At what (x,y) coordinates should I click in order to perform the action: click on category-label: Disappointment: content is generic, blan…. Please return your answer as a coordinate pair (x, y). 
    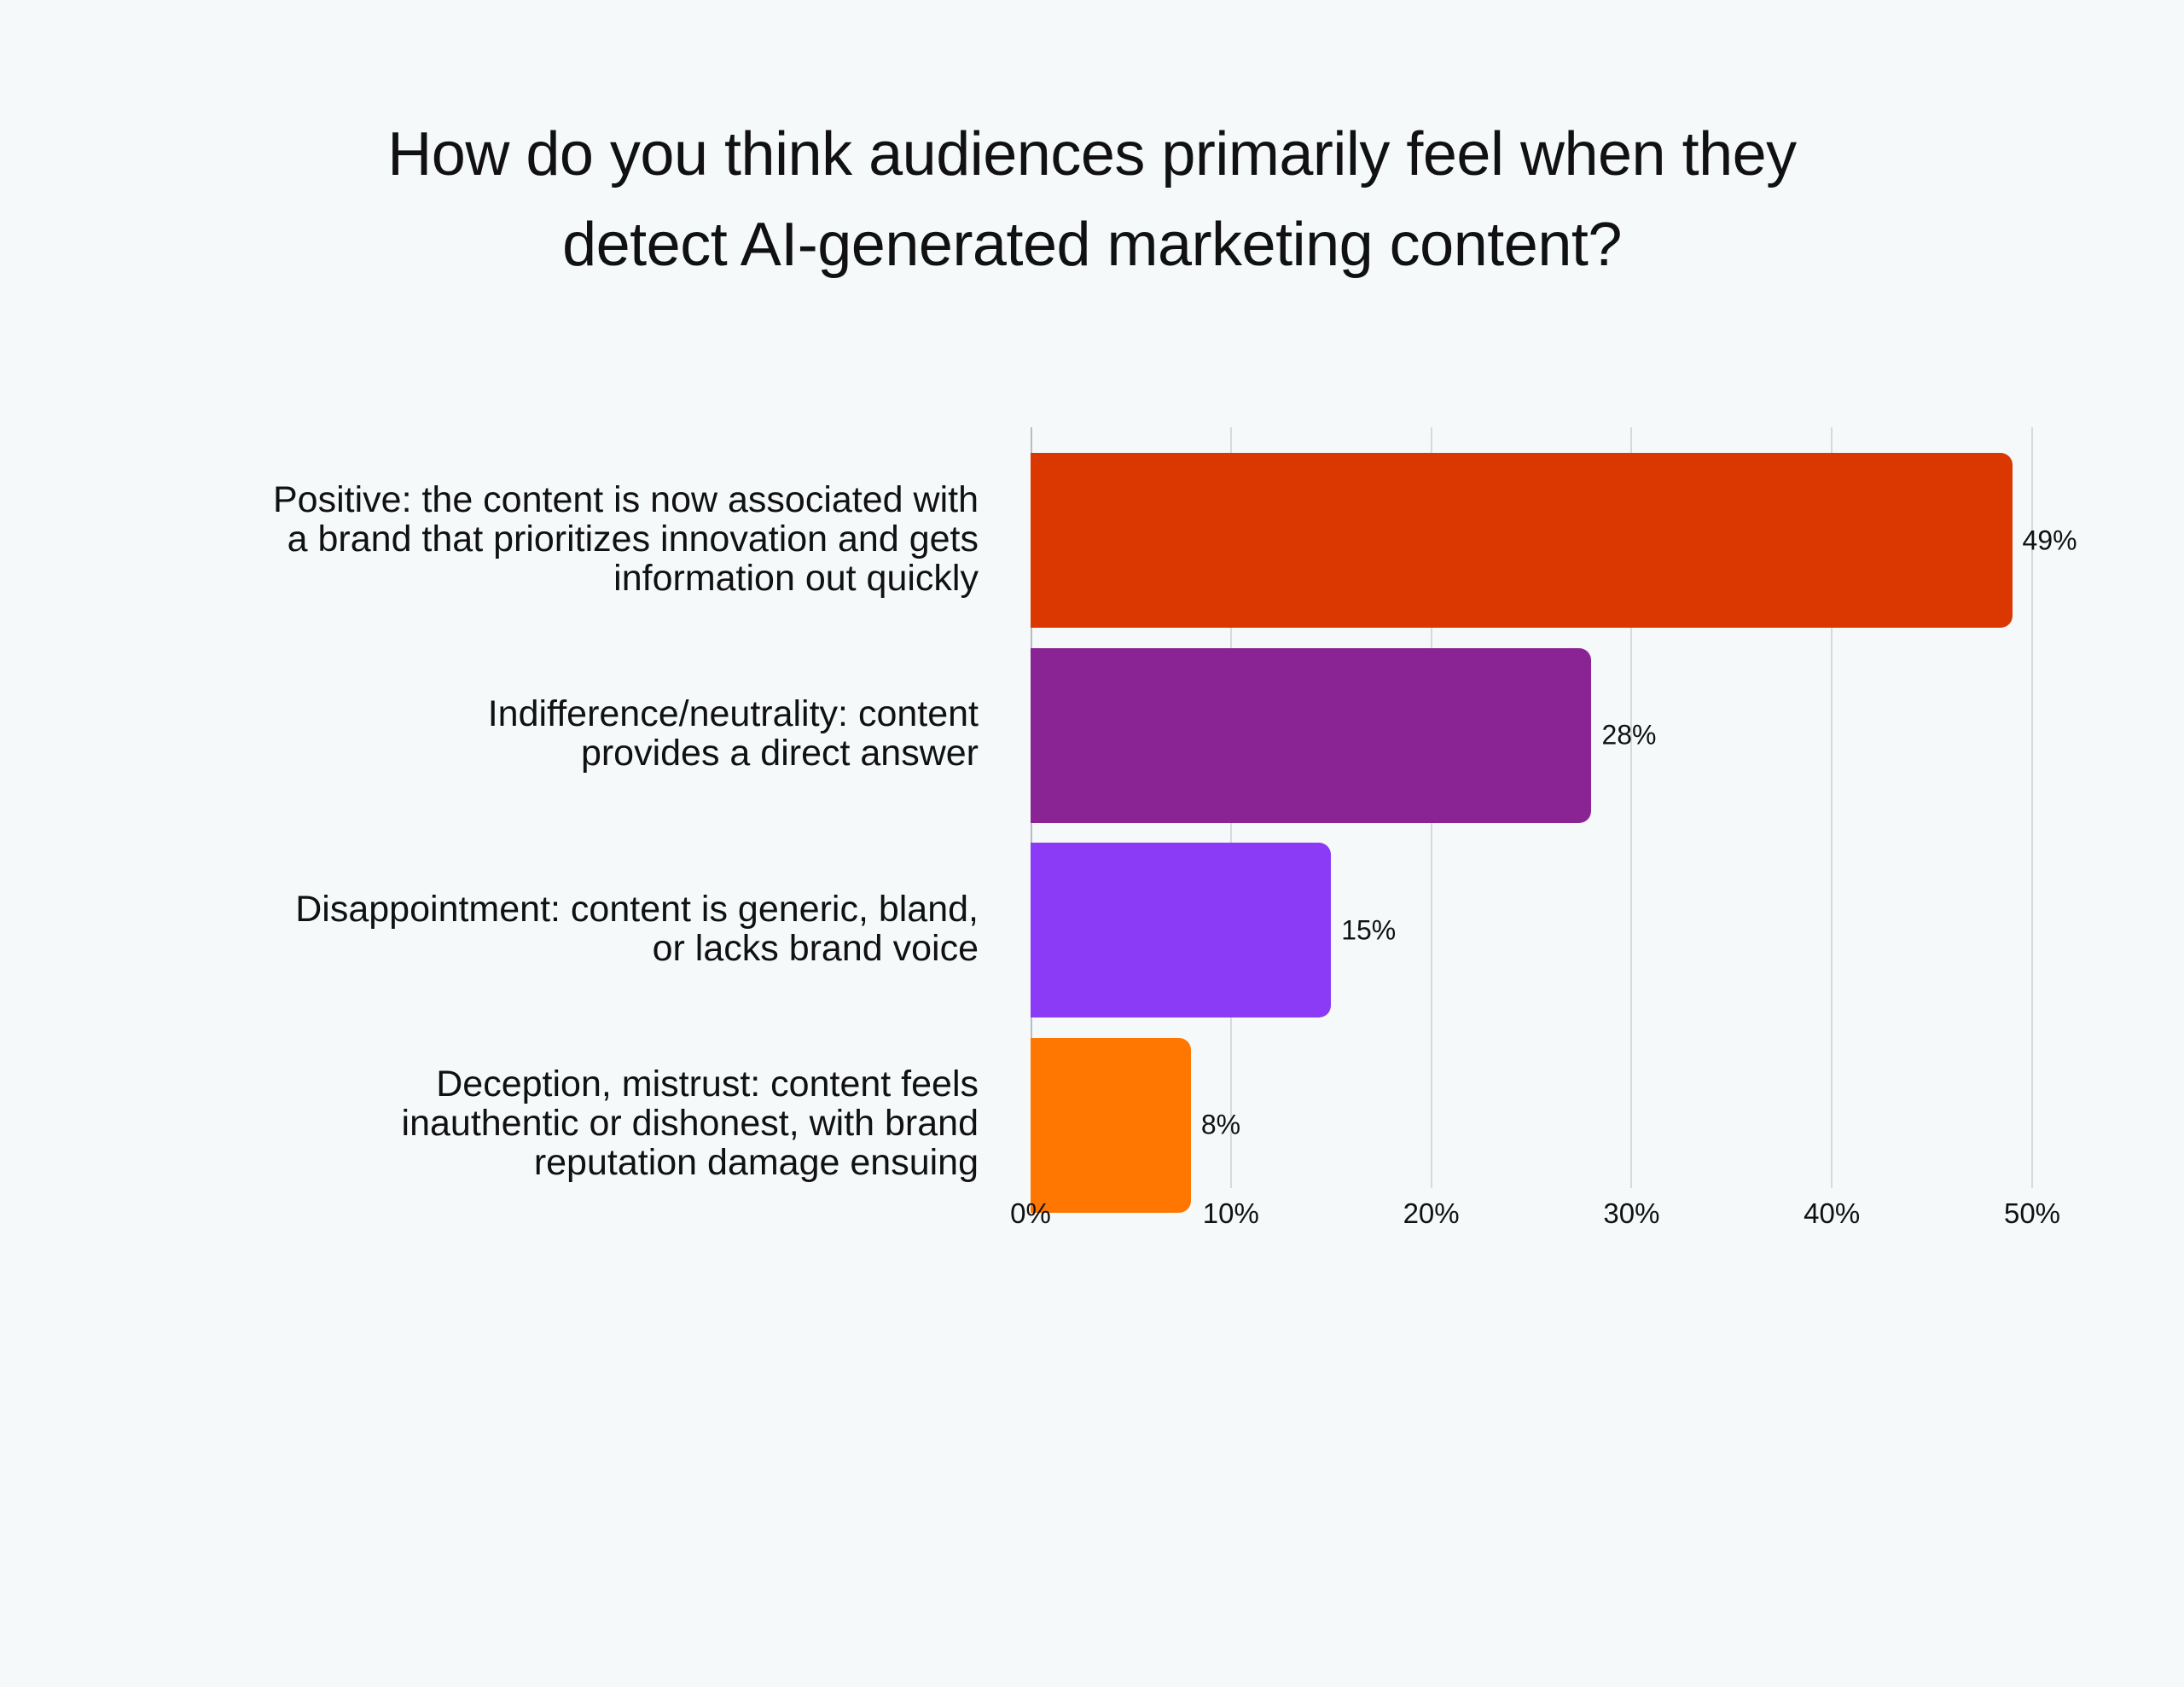
    Looking at the image, I should click on (552, 929).